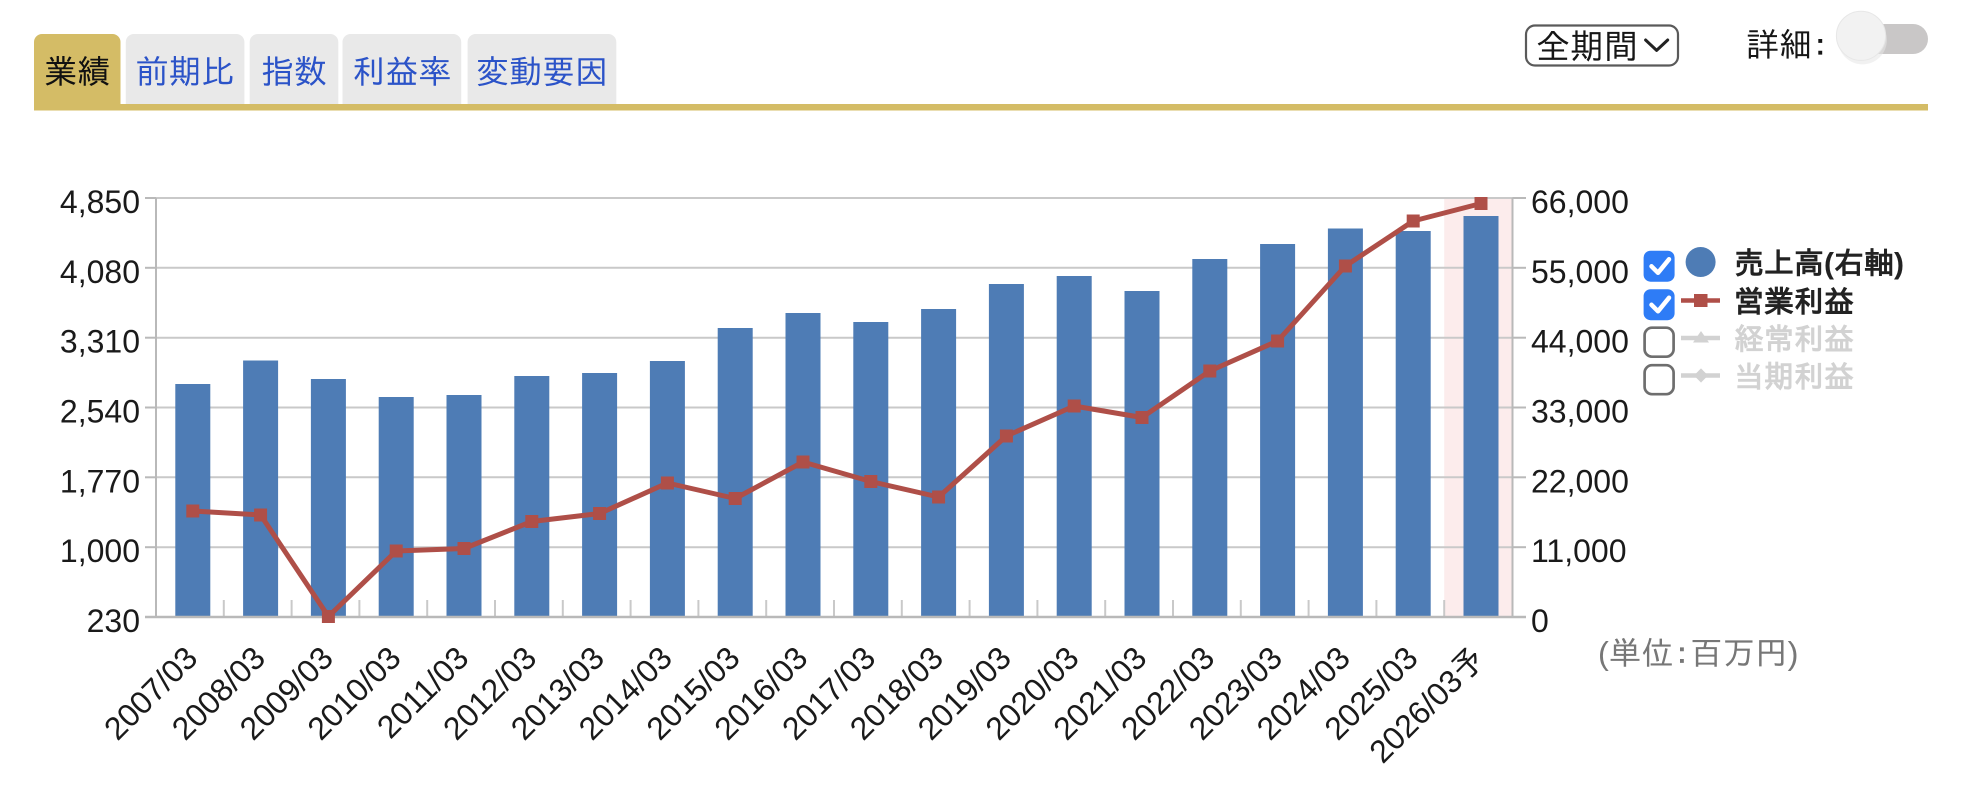  Describe the element at coordinates (1580, 202) in the screenshot. I see `svg-text: 66,000` at that location.